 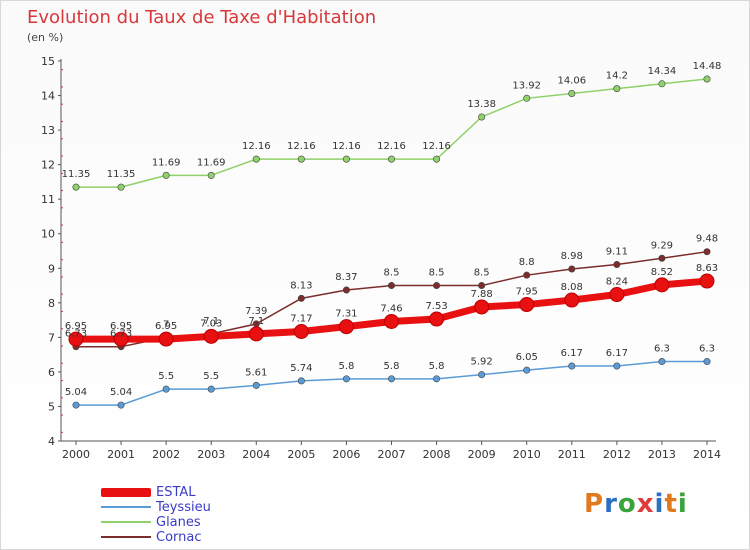 I want to click on data-label-teyssieu: 5.61, so click(x=256, y=372).